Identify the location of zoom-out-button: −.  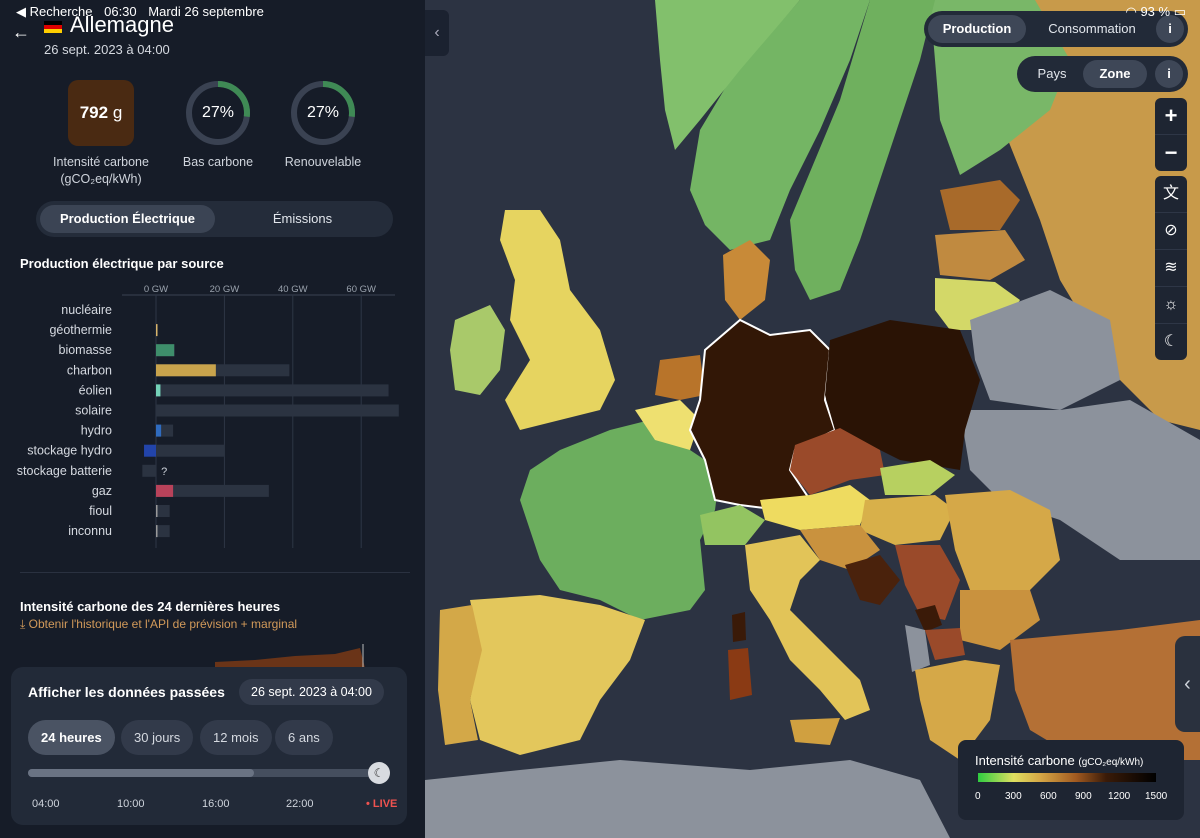
(1171, 152).